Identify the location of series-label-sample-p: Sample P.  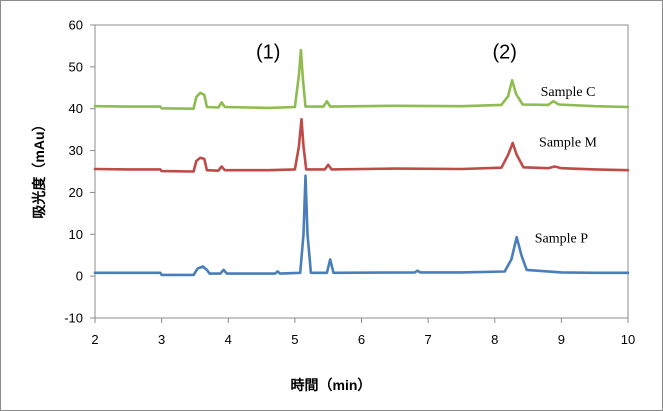
(561, 239).